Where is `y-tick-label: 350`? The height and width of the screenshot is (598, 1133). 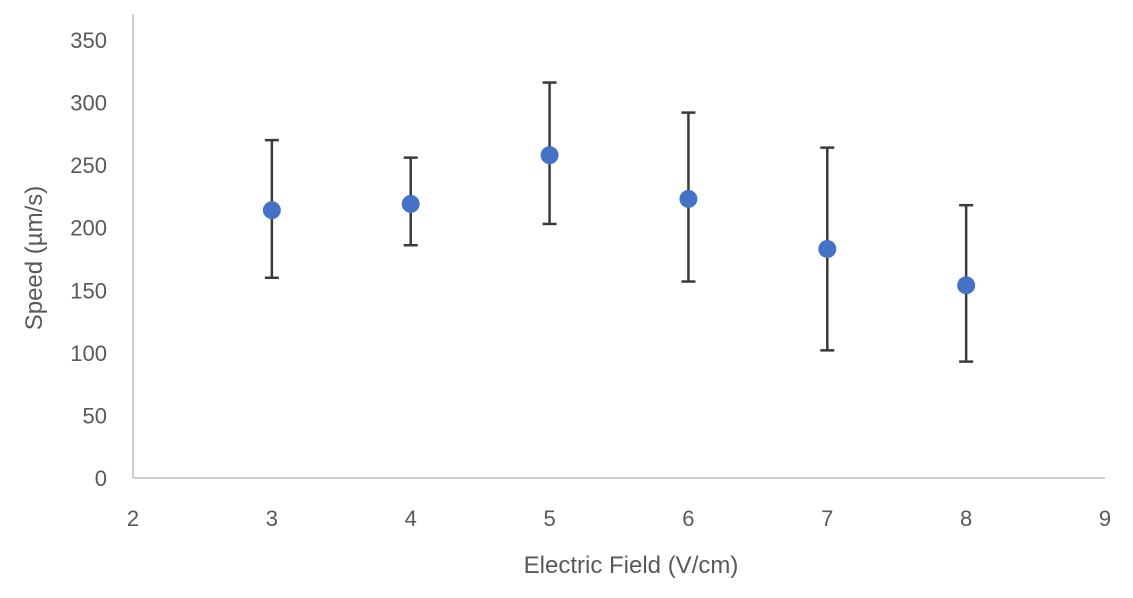 y-tick-label: 350 is located at coordinates (88, 40).